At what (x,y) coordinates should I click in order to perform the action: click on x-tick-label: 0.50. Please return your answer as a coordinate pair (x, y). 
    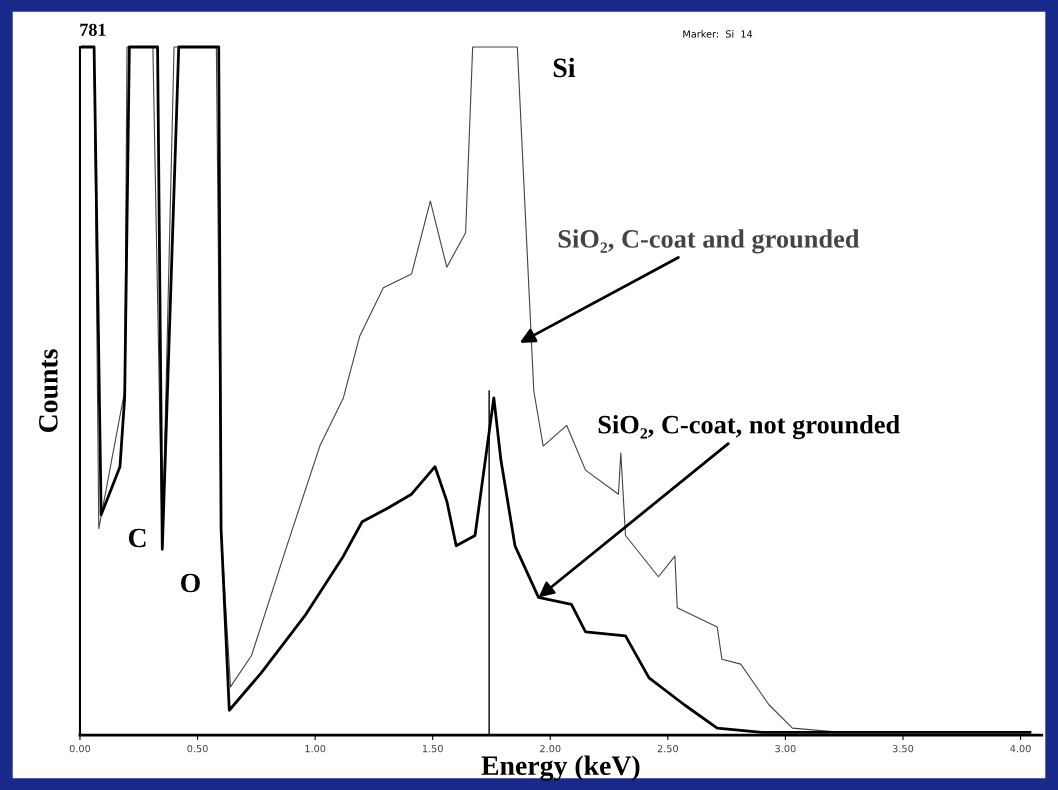
    Looking at the image, I should click on (197, 748).